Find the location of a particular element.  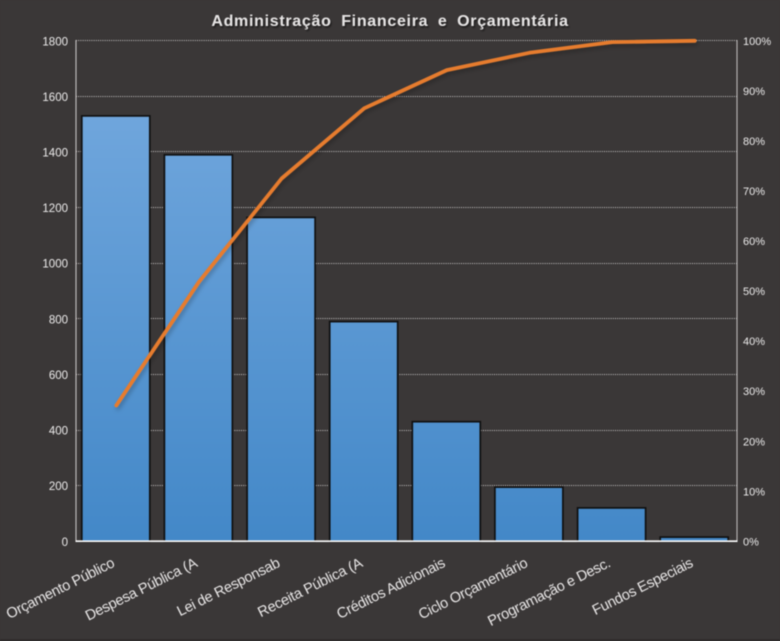

svg-text: 600 is located at coordinates (58, 376).